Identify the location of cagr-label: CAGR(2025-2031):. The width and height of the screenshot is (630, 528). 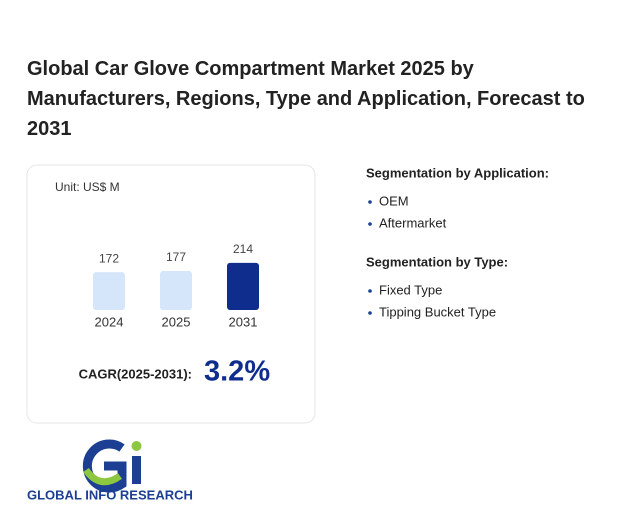
(135, 373).